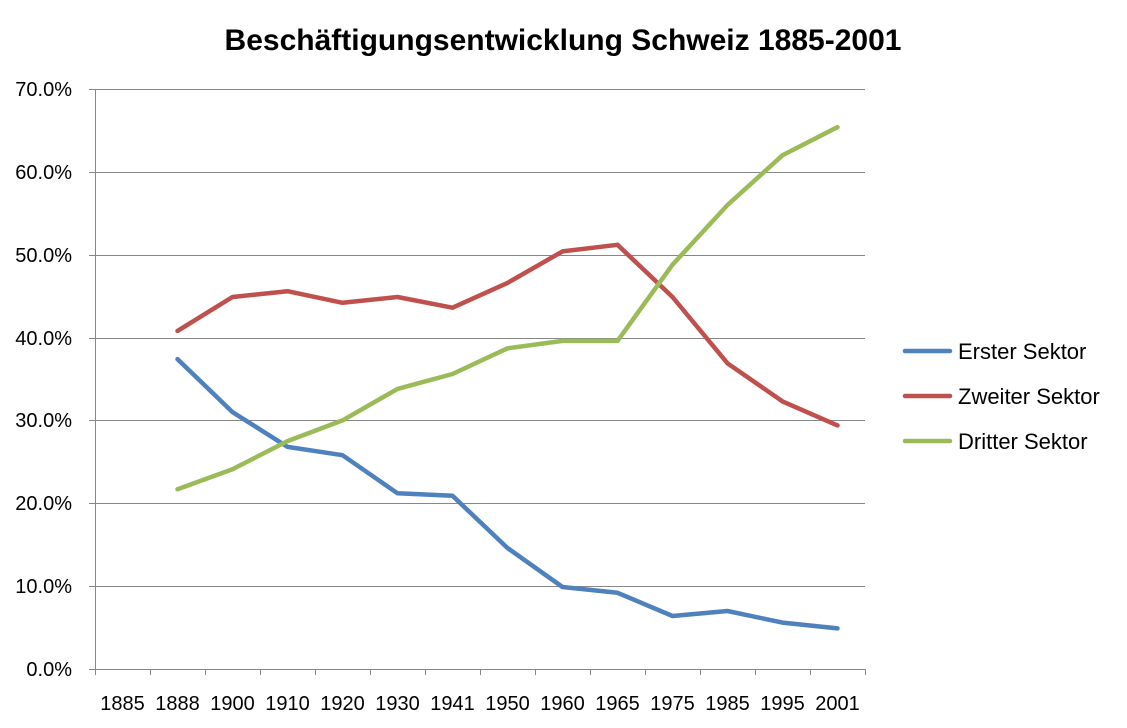 The image size is (1127, 728). What do you see at coordinates (43, 421) in the screenshot?
I see `y-tick-label: 30.0%` at bounding box center [43, 421].